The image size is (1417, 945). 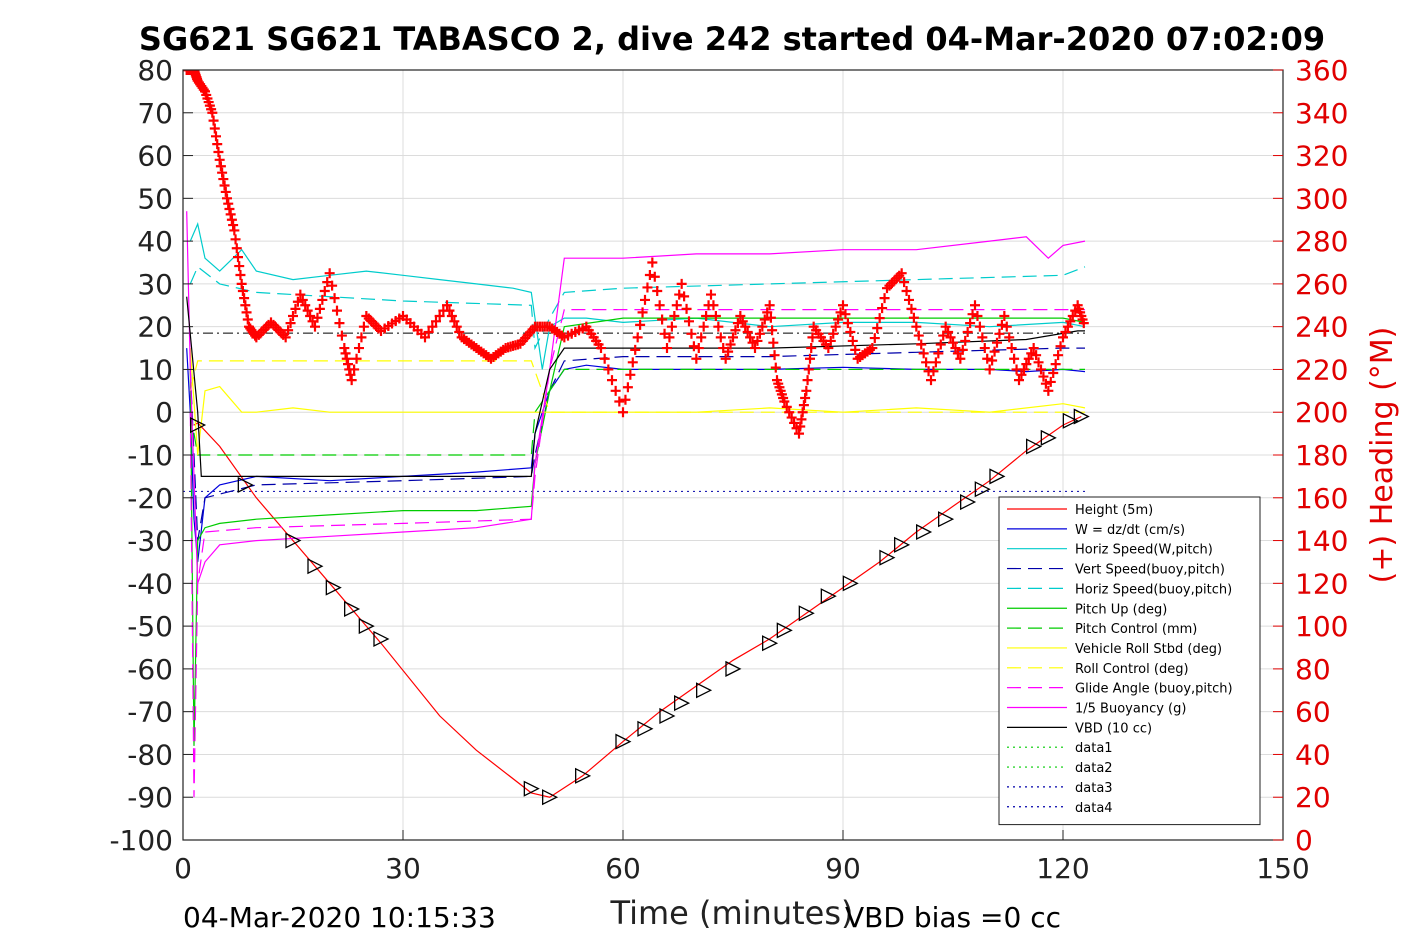 What do you see at coordinates (155, 241) in the screenshot?
I see `y-tick-label: 40` at bounding box center [155, 241].